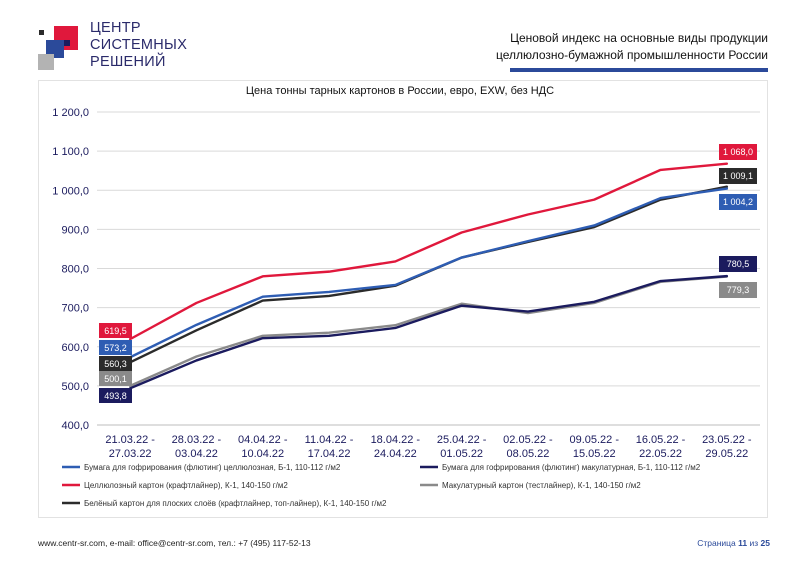 This screenshot has height=565, width=800. What do you see at coordinates (70, 152) in the screenshot?
I see `y-tick-label: 1 100,0` at bounding box center [70, 152].